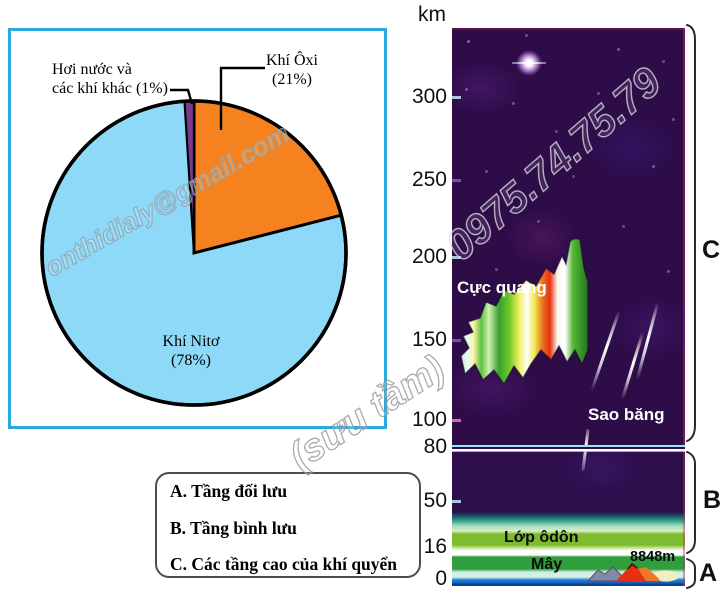 The width and height of the screenshot is (723, 602). Describe the element at coordinates (242, 98) in the screenshot. I see `callout-line-oxygen` at that location.